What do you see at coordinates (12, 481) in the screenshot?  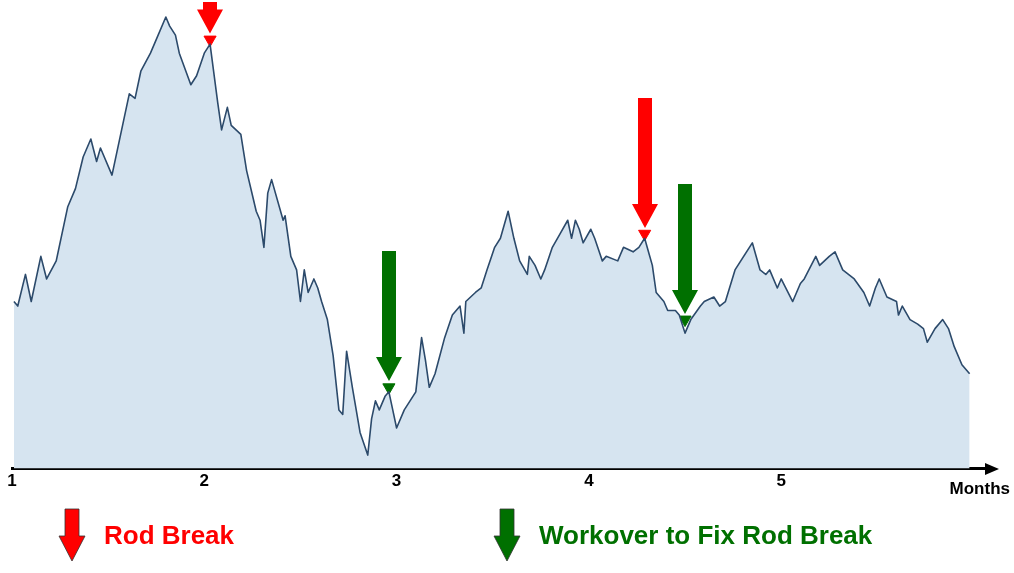 I see `x-tick-label: 1` at bounding box center [12, 481].